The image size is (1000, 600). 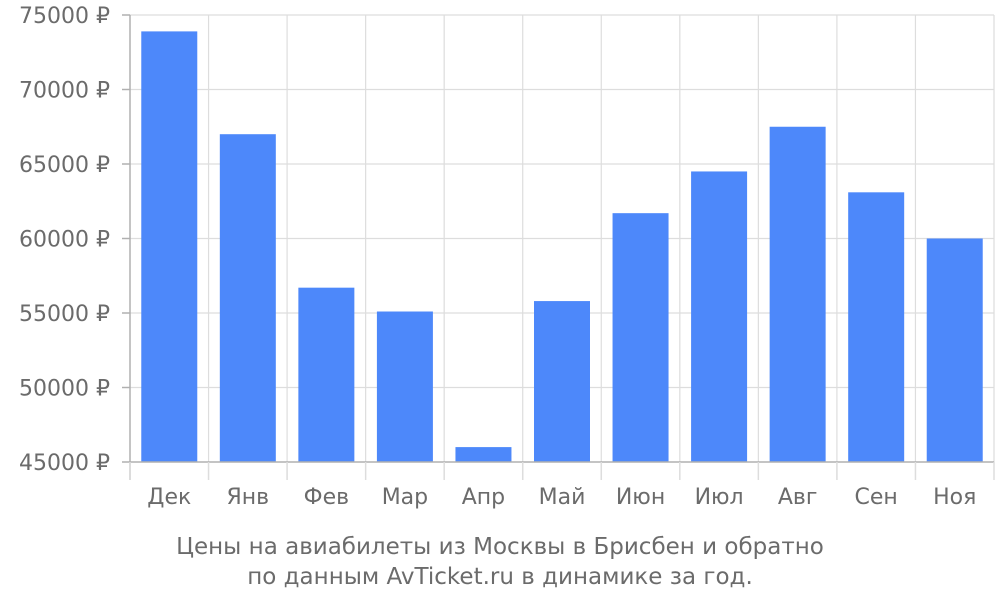 What do you see at coordinates (64, 463) in the screenshot?
I see `y-tick-label: 45000 ₽` at bounding box center [64, 463].